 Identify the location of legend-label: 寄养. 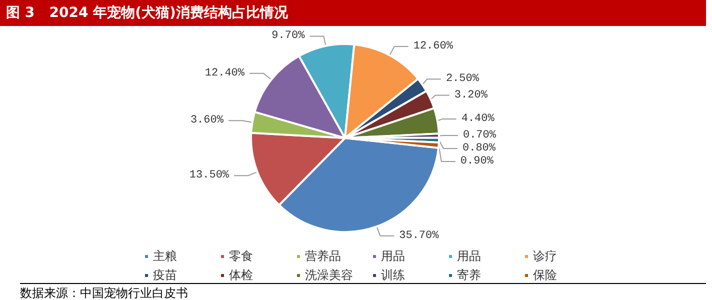
(469, 275).